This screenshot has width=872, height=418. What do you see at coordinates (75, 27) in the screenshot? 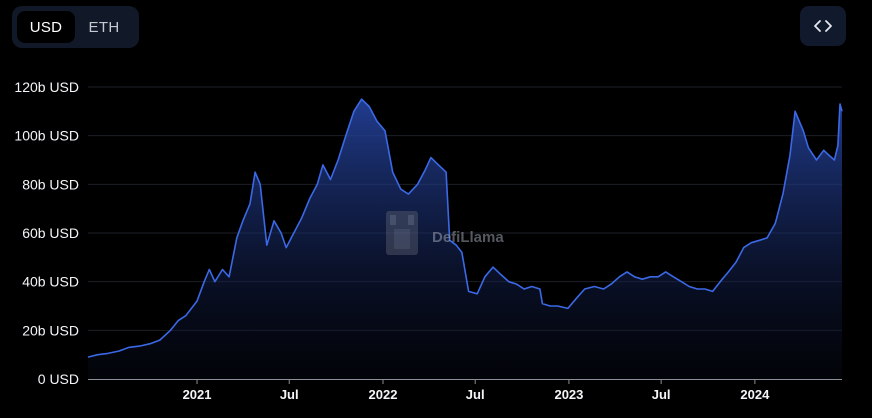
I see `currency-toggle: USD ETH` at bounding box center [75, 27].